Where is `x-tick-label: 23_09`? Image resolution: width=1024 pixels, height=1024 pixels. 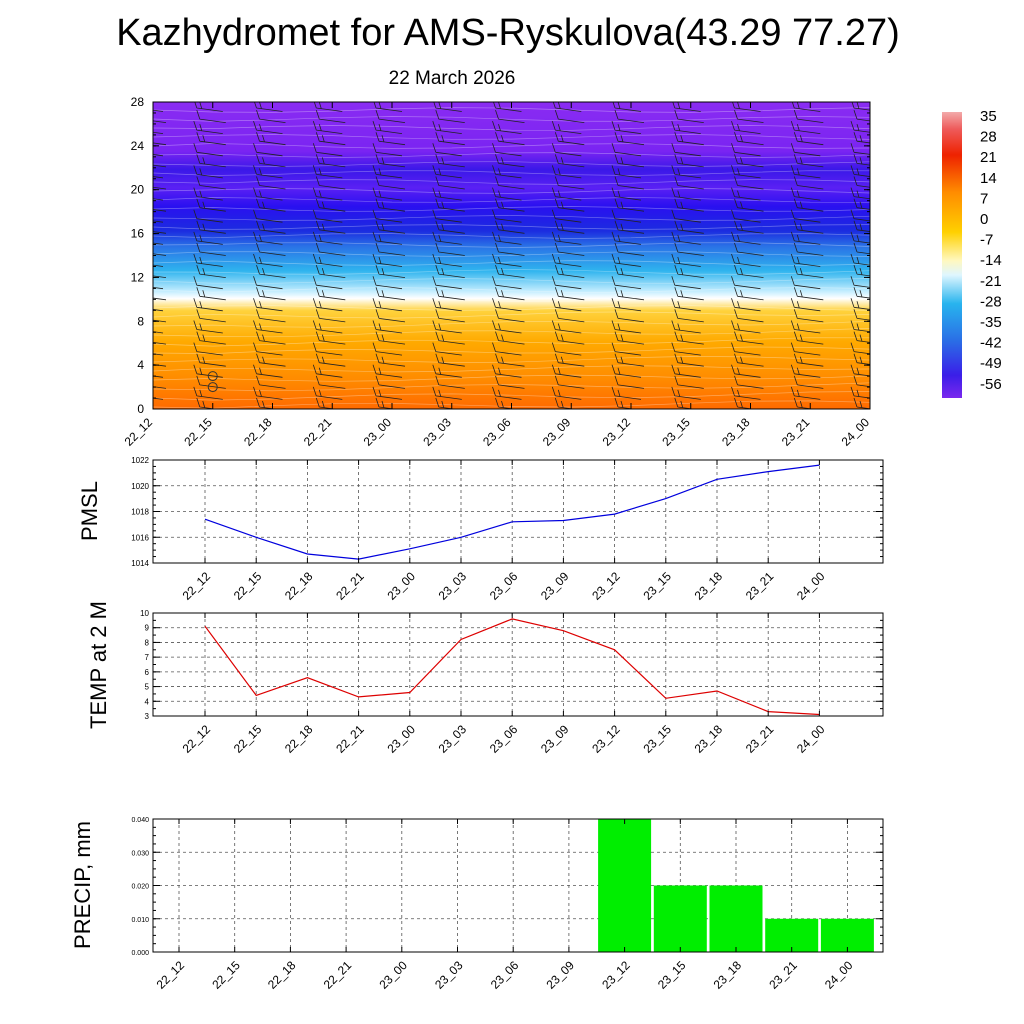 x-tick-label: 23_09 is located at coordinates (561, 975).